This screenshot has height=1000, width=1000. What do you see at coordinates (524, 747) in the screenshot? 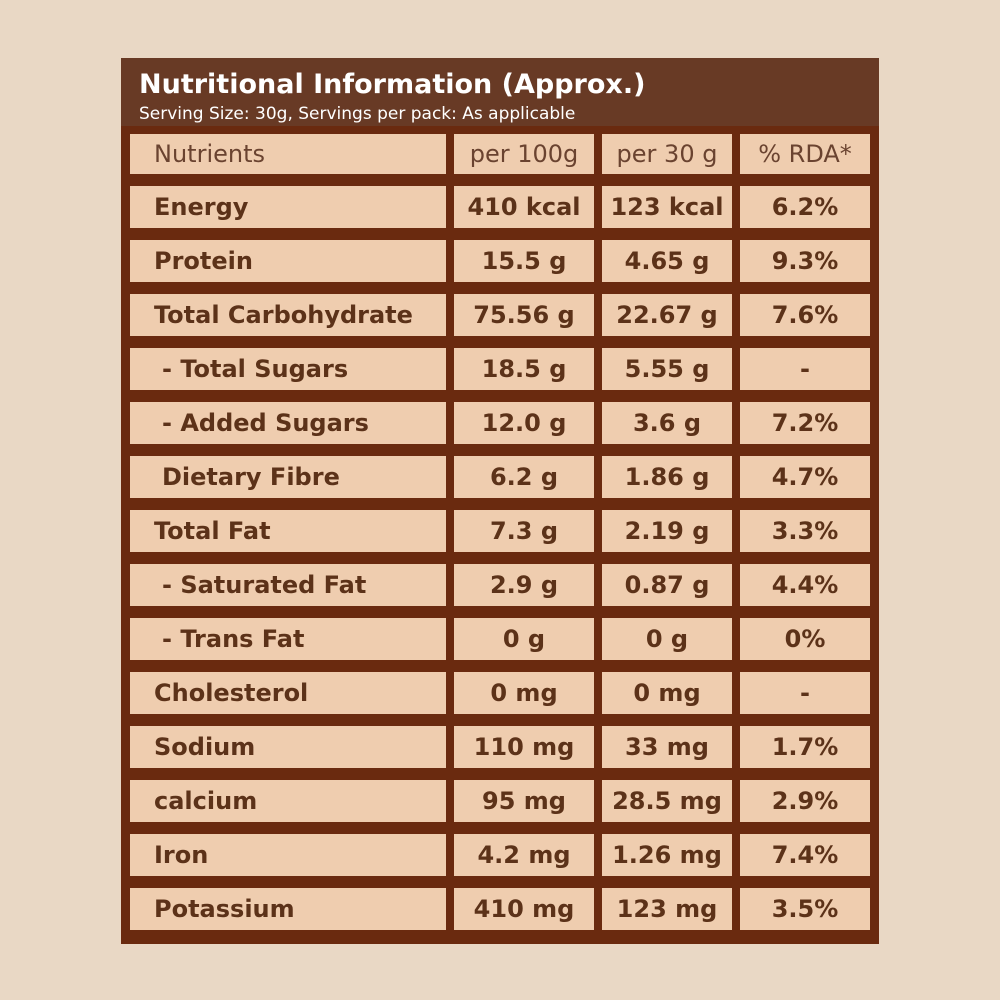
I see `value-per-100g: 110 mg` at bounding box center [524, 747].